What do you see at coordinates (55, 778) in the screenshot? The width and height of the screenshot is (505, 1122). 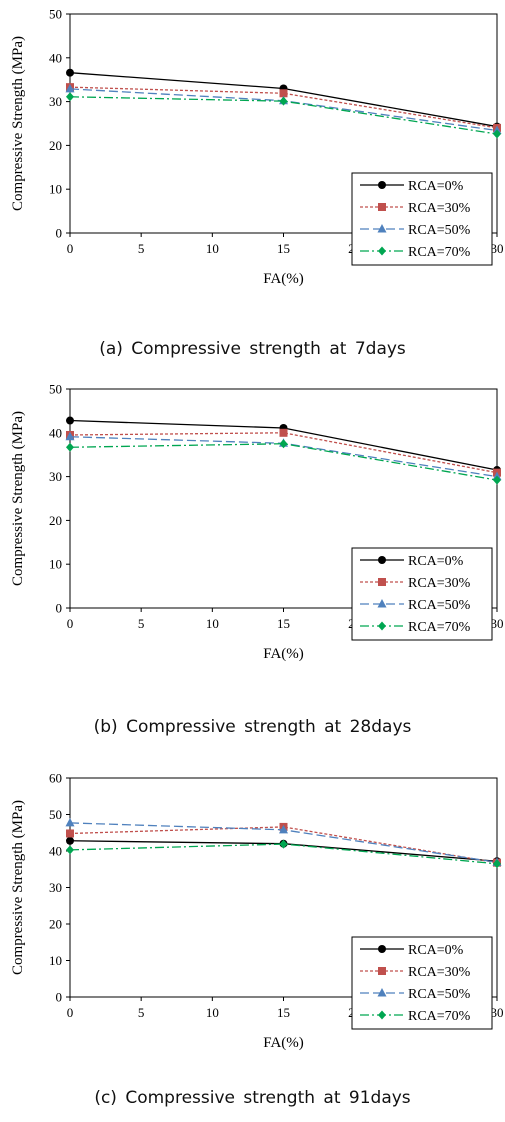 I see `y-tick-label: 60` at bounding box center [55, 778].